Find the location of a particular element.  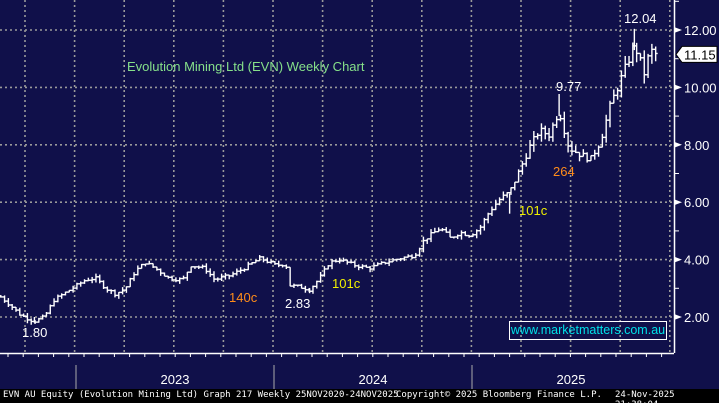

y-tick-label: 10.00 is located at coordinates (700, 87).